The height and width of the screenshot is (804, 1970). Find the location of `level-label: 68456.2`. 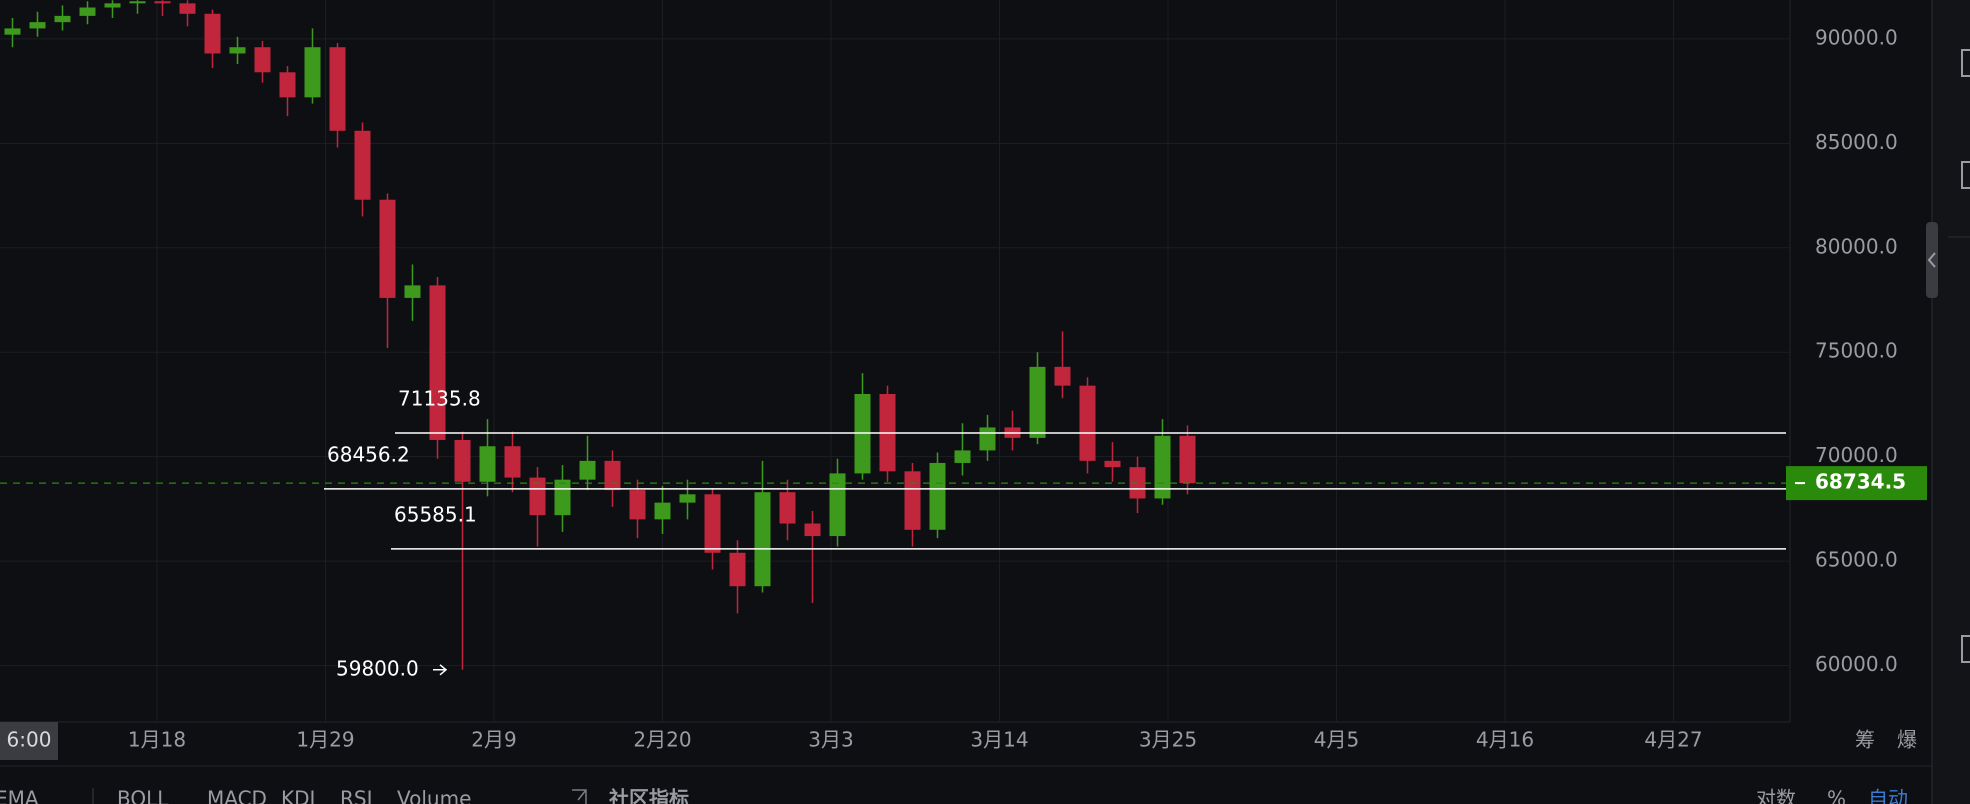

level-label: 68456.2 is located at coordinates (368, 454).